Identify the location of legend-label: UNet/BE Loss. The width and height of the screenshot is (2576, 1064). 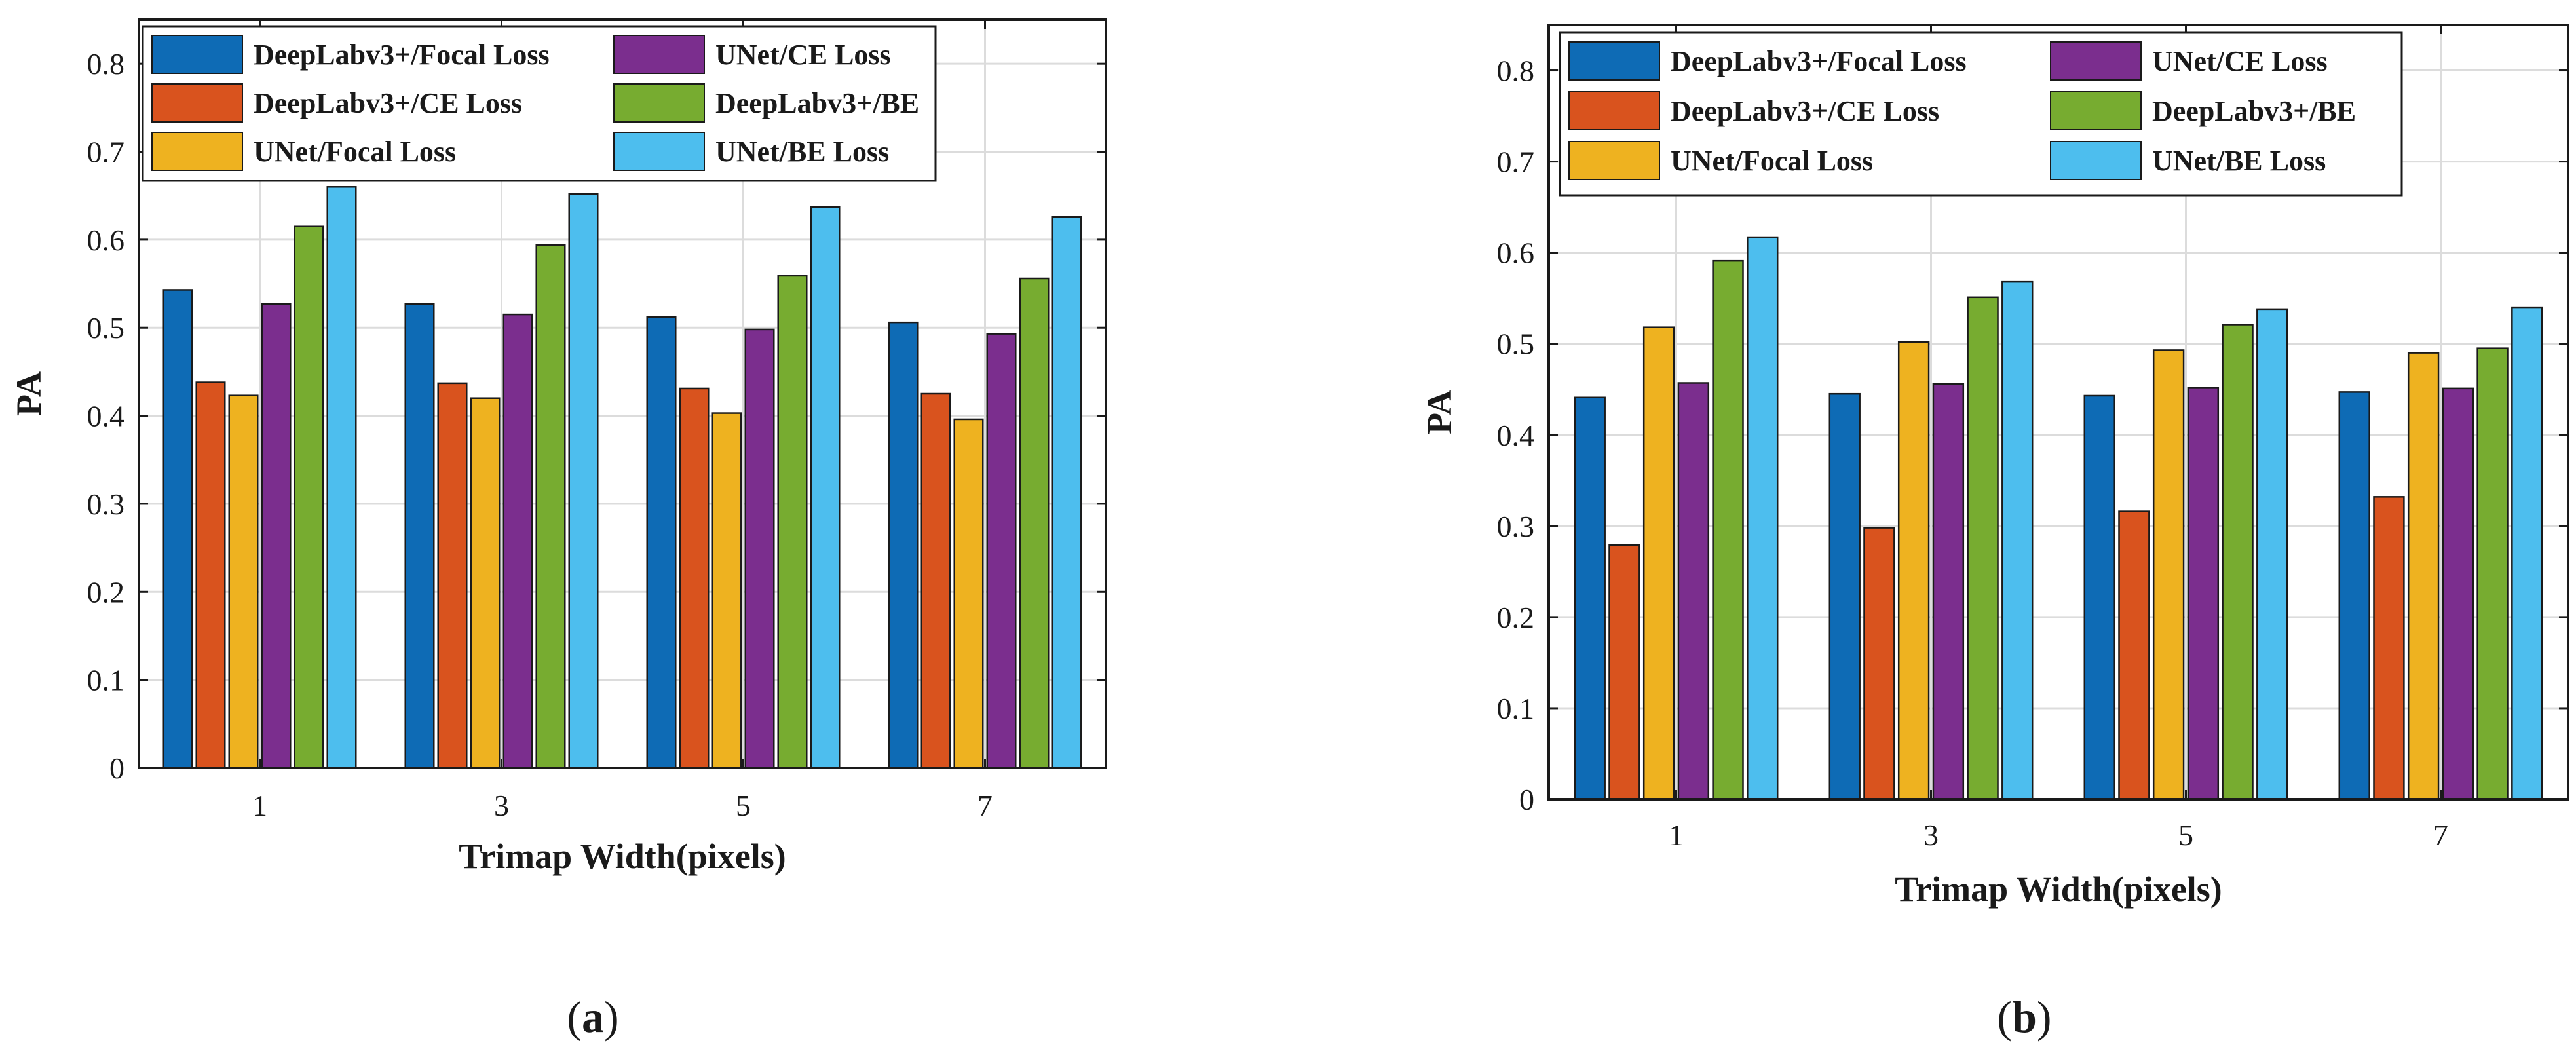
(802, 152).